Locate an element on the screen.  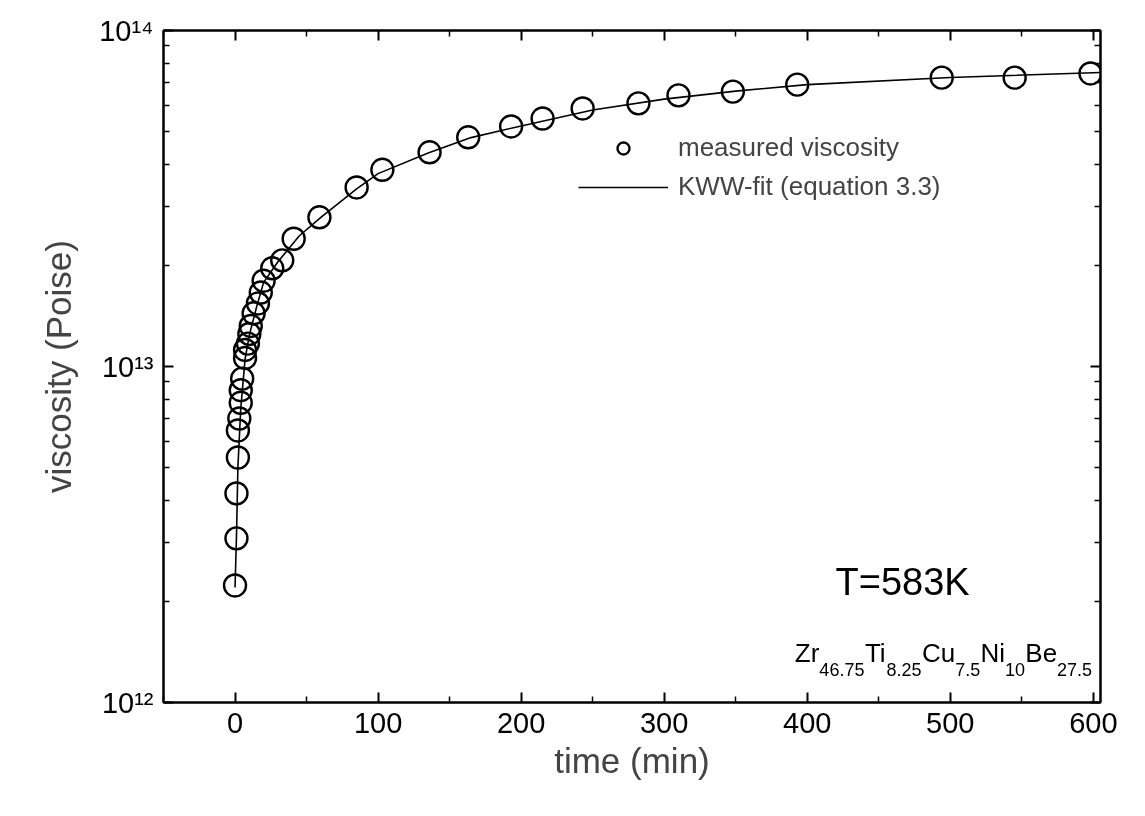
y-tick-label: 10¹² is located at coordinates (127, 702).